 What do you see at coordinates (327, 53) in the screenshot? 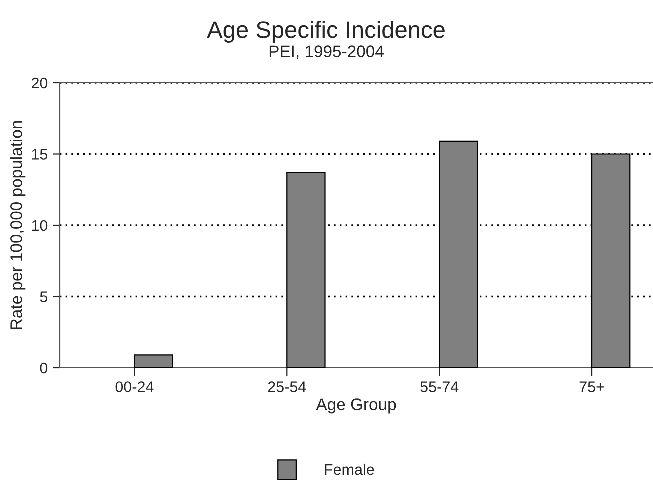
I see `chart-subtitle: PEI, 1995-2004` at bounding box center [327, 53].